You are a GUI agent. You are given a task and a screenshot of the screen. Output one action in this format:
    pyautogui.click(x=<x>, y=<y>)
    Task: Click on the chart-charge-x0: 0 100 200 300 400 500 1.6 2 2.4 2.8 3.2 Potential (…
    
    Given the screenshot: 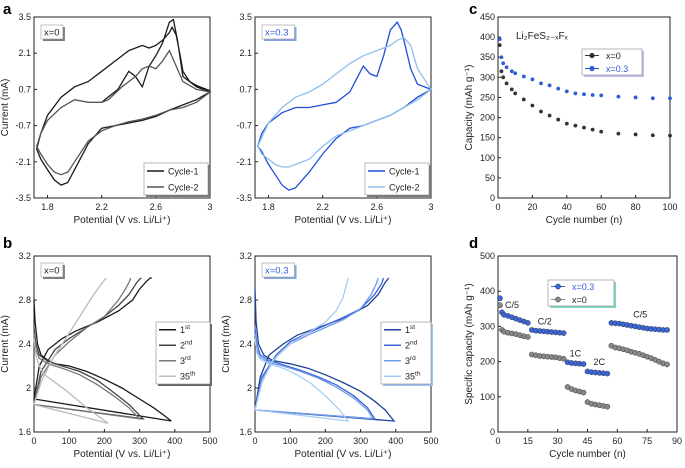 What is the action you would take?
    pyautogui.click(x=109, y=355)
    